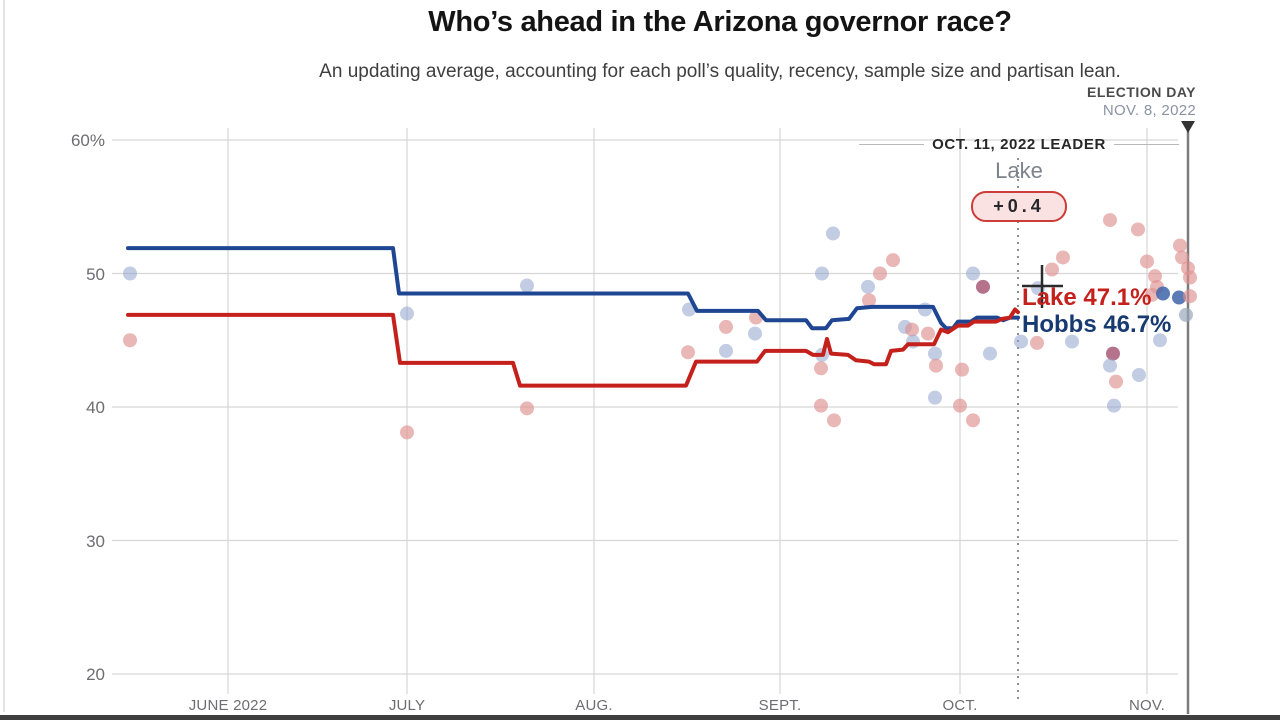 The width and height of the screenshot is (1280, 720). Describe the element at coordinates (1147, 705) in the screenshot. I see `x-tick-label: NOV.` at that location.